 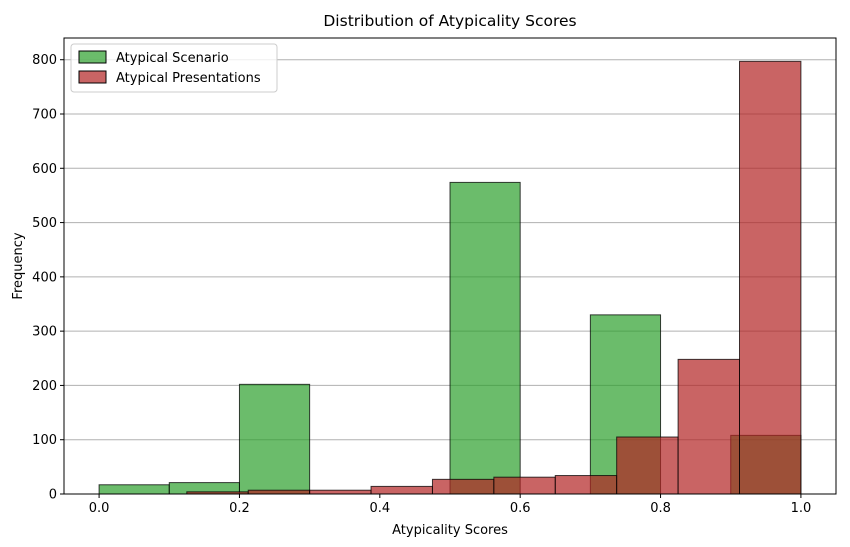 What do you see at coordinates (44, 115) in the screenshot?
I see `y-tick-label: 700` at bounding box center [44, 115].